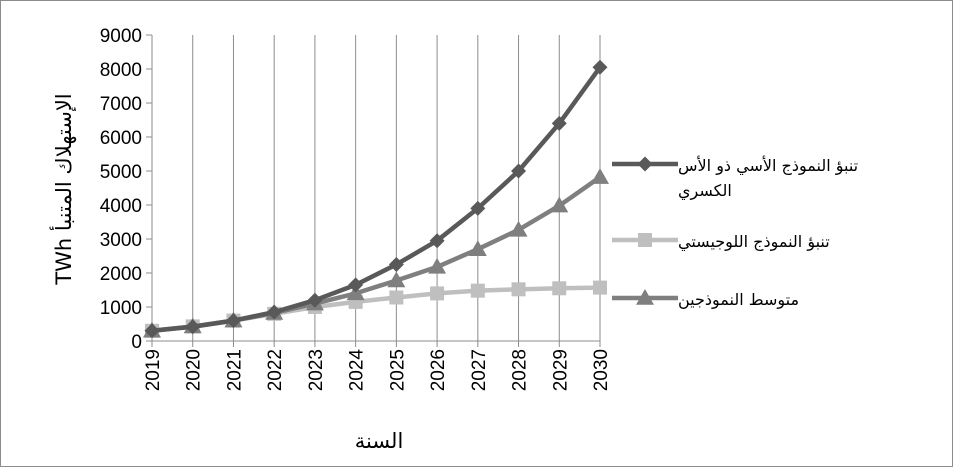 The height and width of the screenshot is (467, 953). Describe the element at coordinates (735, 178) in the screenshot. I see `legend-item: تنبؤ النموذج الأسي ذو الأس الكسري` at that location.